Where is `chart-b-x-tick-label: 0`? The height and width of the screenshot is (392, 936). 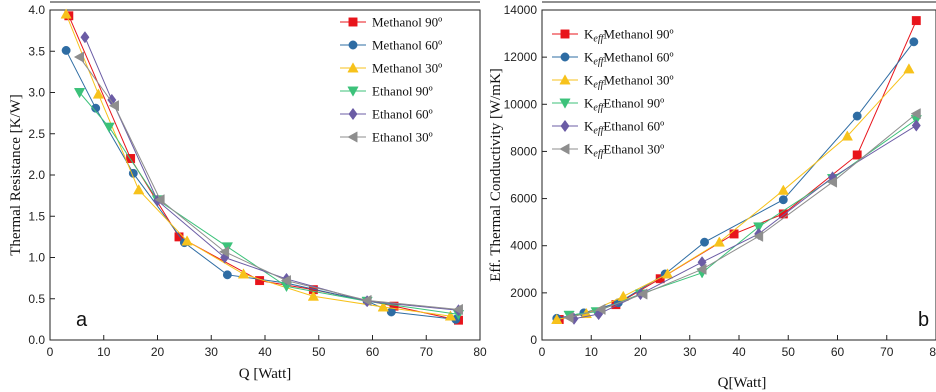 chart-b-x-tick-label: 0 is located at coordinates (542, 352).